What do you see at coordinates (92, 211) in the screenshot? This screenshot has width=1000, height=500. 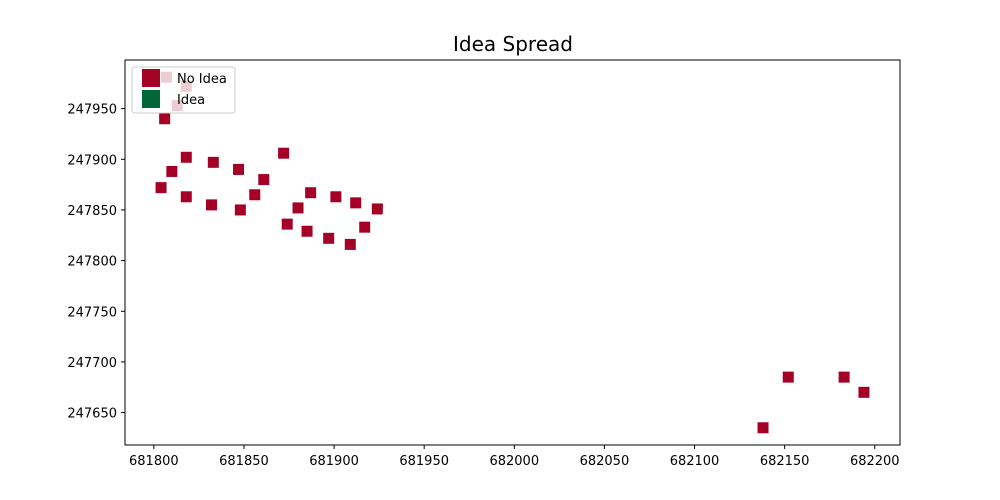 I see `y-tick-label: 247850` at bounding box center [92, 211].